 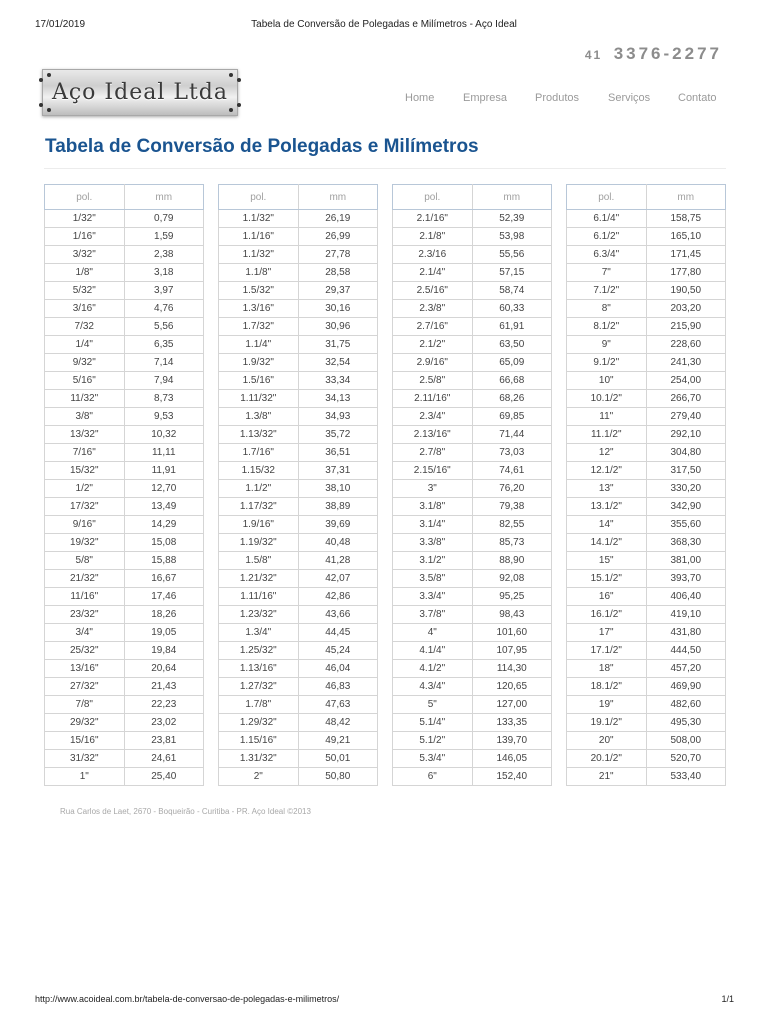 I want to click on mm-value: 158,75, so click(x=685, y=218).